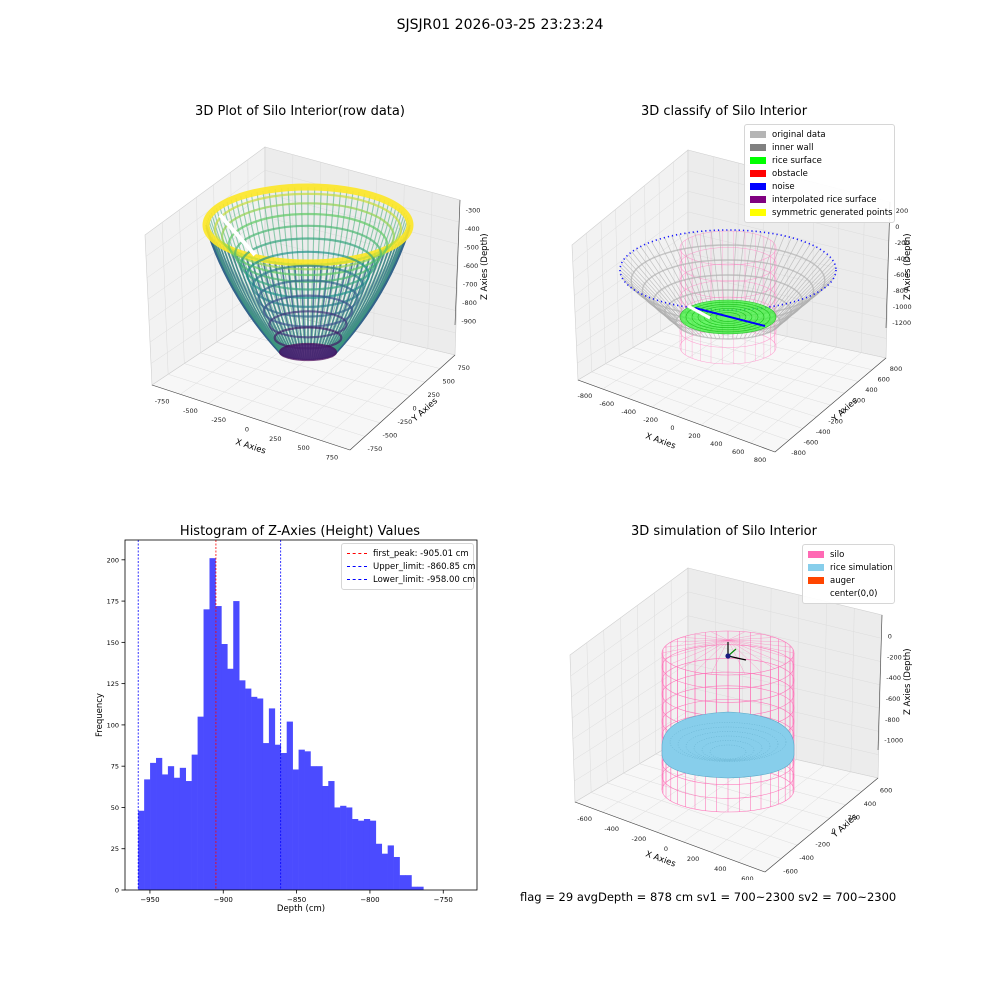  What do you see at coordinates (895, 682) in the screenshot?
I see `panel4-z-axis: 0 -200 -400 -600 -800 -1000 Z Axies (Depth)` at bounding box center [895, 682].